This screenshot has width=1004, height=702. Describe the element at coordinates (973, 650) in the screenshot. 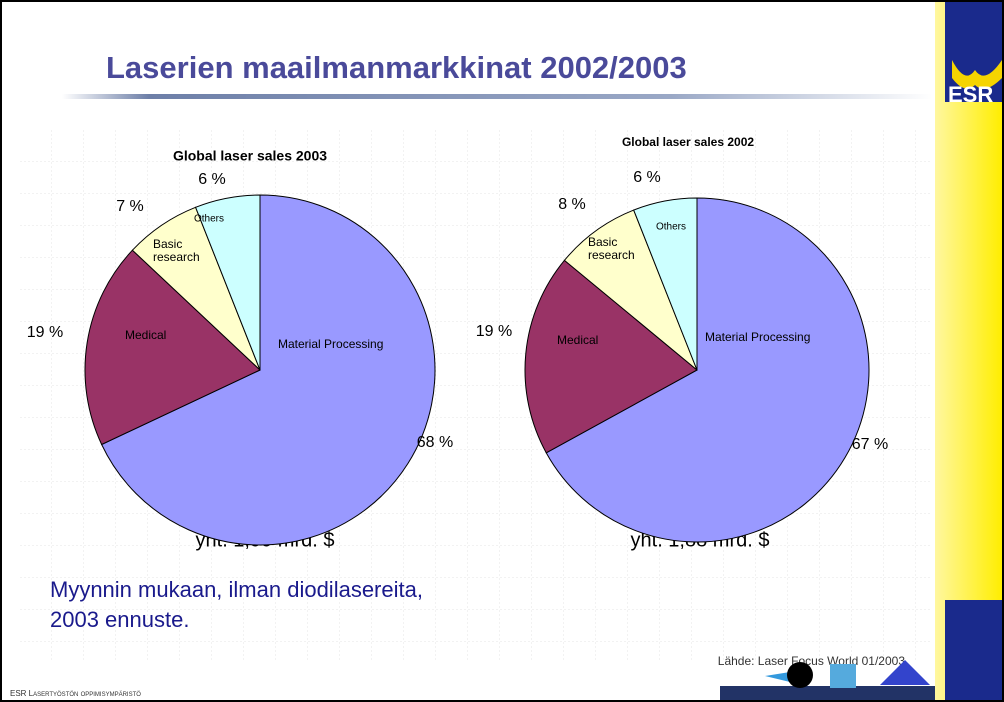

I see `side-block` at that location.